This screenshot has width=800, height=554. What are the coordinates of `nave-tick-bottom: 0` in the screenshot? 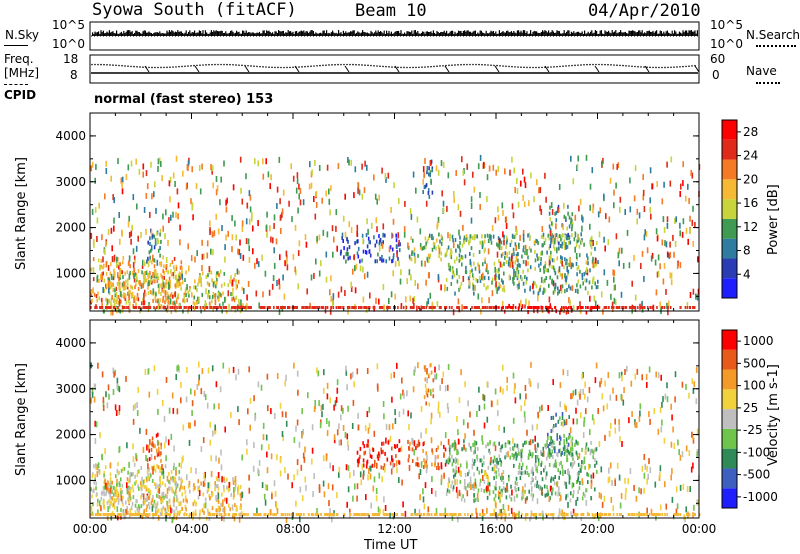 It's located at (716, 75).